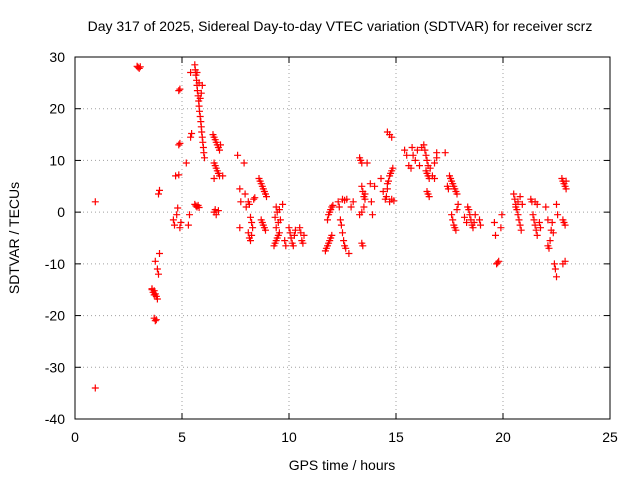 The height and width of the screenshot is (480, 640). What do you see at coordinates (610, 437) in the screenshot?
I see `x-tick-label: 25` at bounding box center [610, 437].